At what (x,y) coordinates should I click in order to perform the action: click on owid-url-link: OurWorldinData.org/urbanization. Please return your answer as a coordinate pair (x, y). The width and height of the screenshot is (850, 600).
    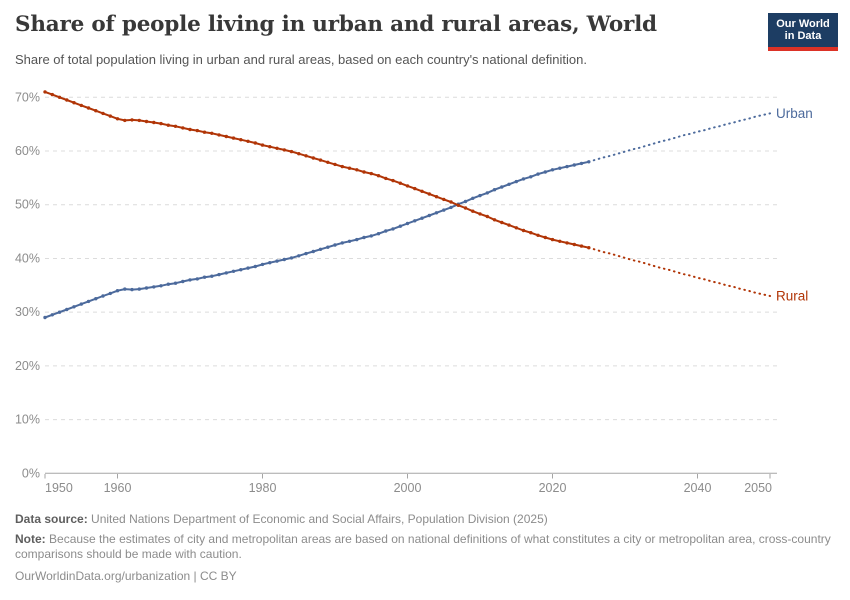
    Looking at the image, I should click on (103, 575).